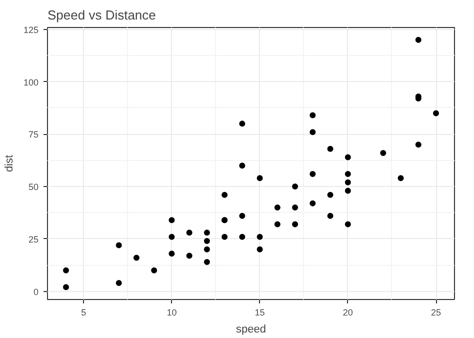  What do you see at coordinates (31, 29) in the screenshot?
I see `y-tick-label: 125` at bounding box center [31, 29].